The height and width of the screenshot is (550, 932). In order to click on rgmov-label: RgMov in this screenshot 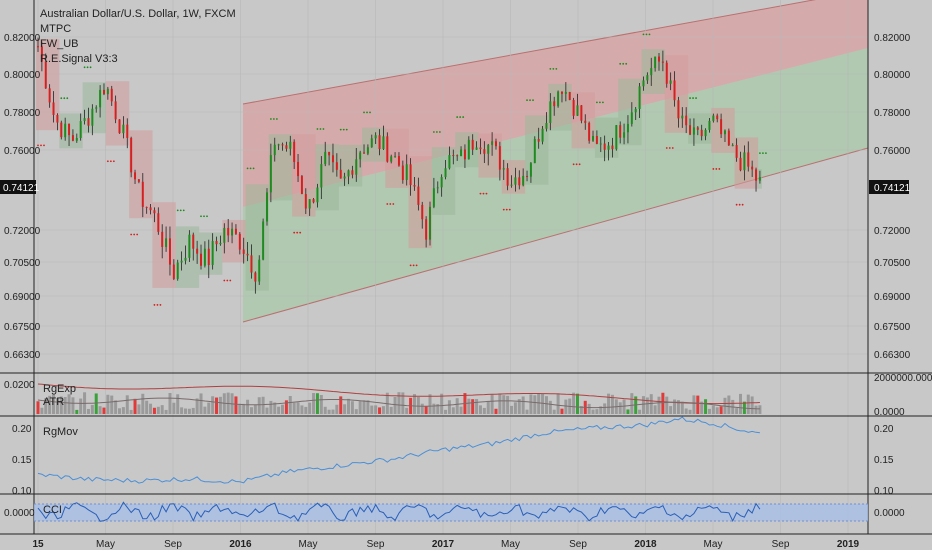, I will do `click(60, 432)`.